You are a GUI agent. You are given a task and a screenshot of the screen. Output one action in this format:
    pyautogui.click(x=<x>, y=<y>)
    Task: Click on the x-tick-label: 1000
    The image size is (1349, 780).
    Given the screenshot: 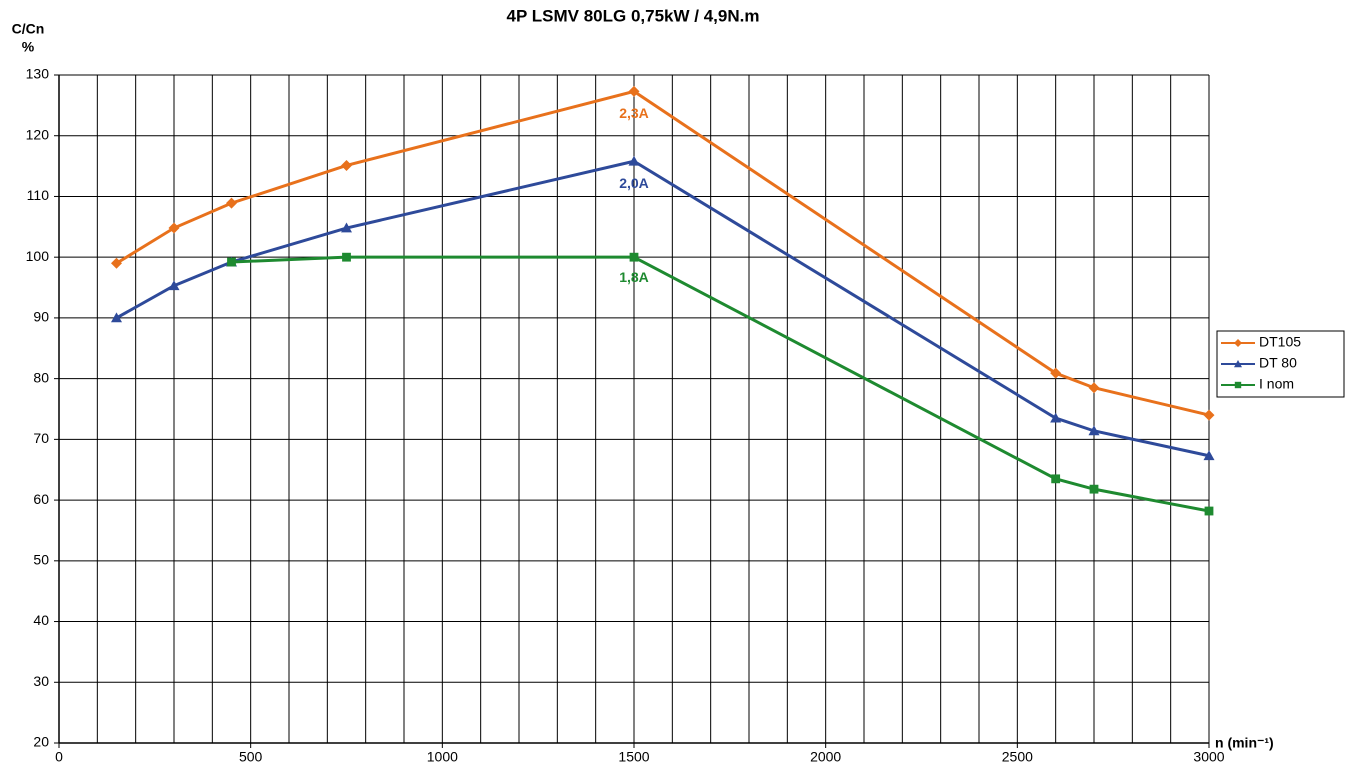 What is the action you would take?
    pyautogui.click(x=442, y=757)
    